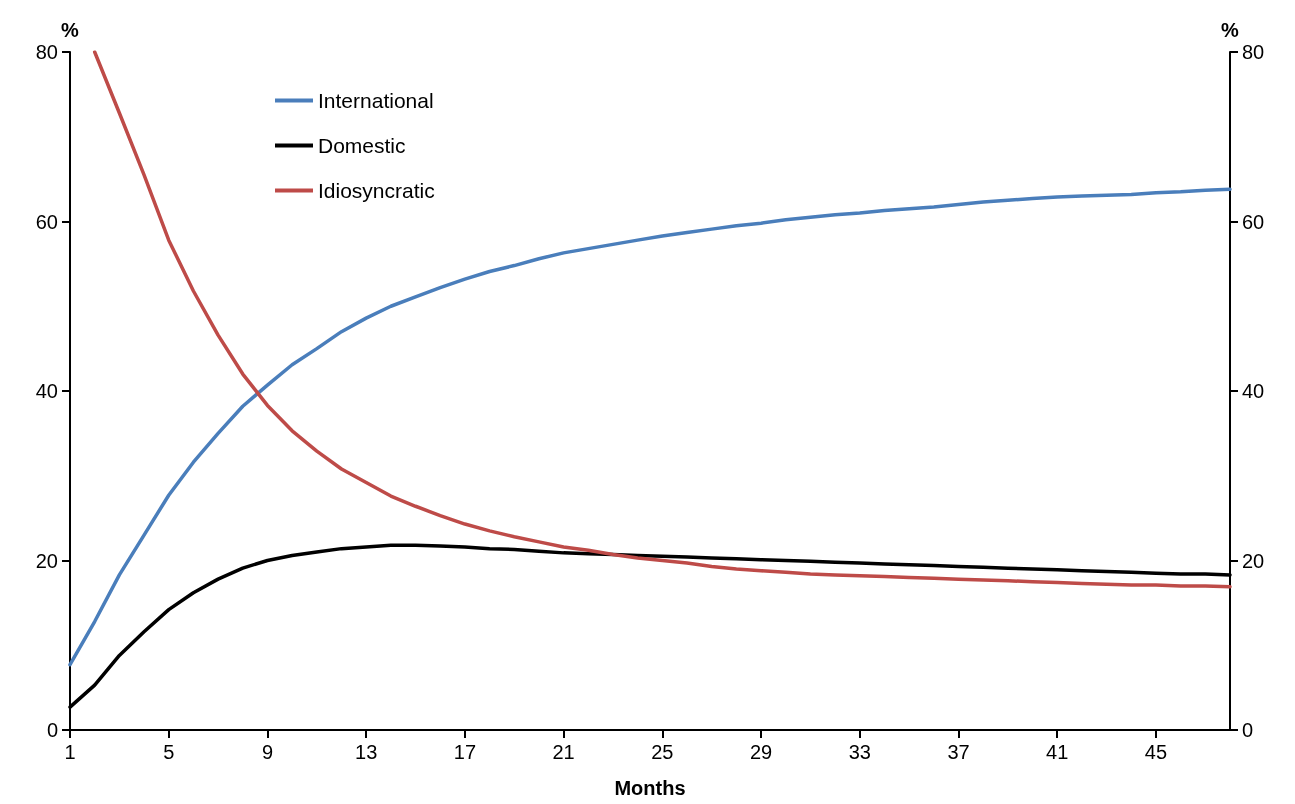 The height and width of the screenshot is (804, 1295). What do you see at coordinates (958, 752) in the screenshot?
I see `x-tick-label: 37` at bounding box center [958, 752].